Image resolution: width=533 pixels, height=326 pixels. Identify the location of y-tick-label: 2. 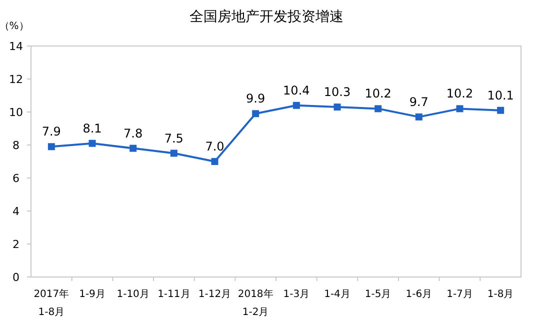
(16, 244).